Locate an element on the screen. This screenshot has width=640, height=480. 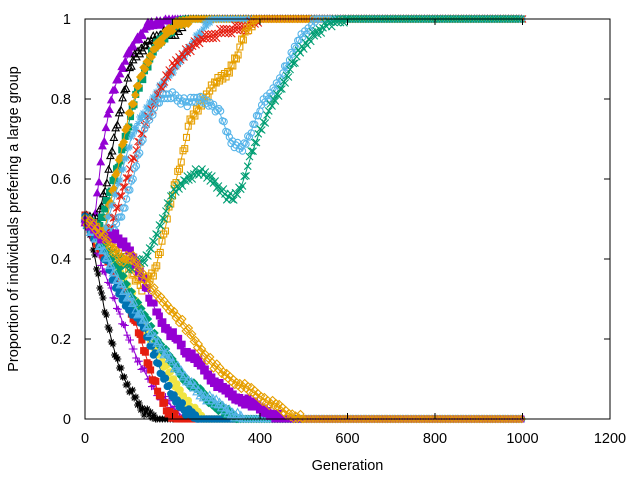
x-tick-label: 800 is located at coordinates (435, 439).